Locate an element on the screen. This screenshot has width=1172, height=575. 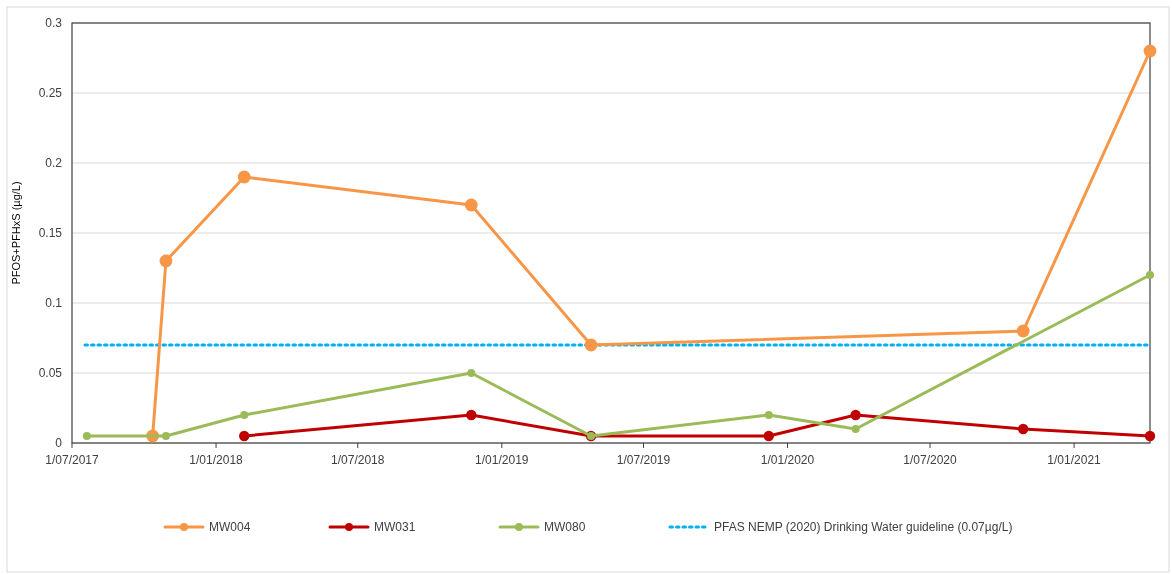
legend-label: MW004 is located at coordinates (230, 527).